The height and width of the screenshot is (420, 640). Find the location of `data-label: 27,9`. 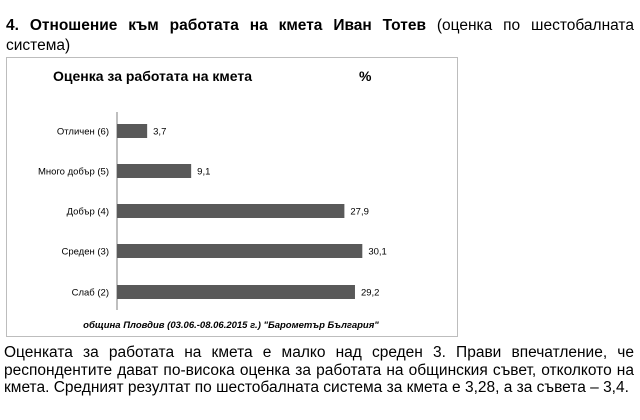

data-label: 27,9 is located at coordinates (359, 212).